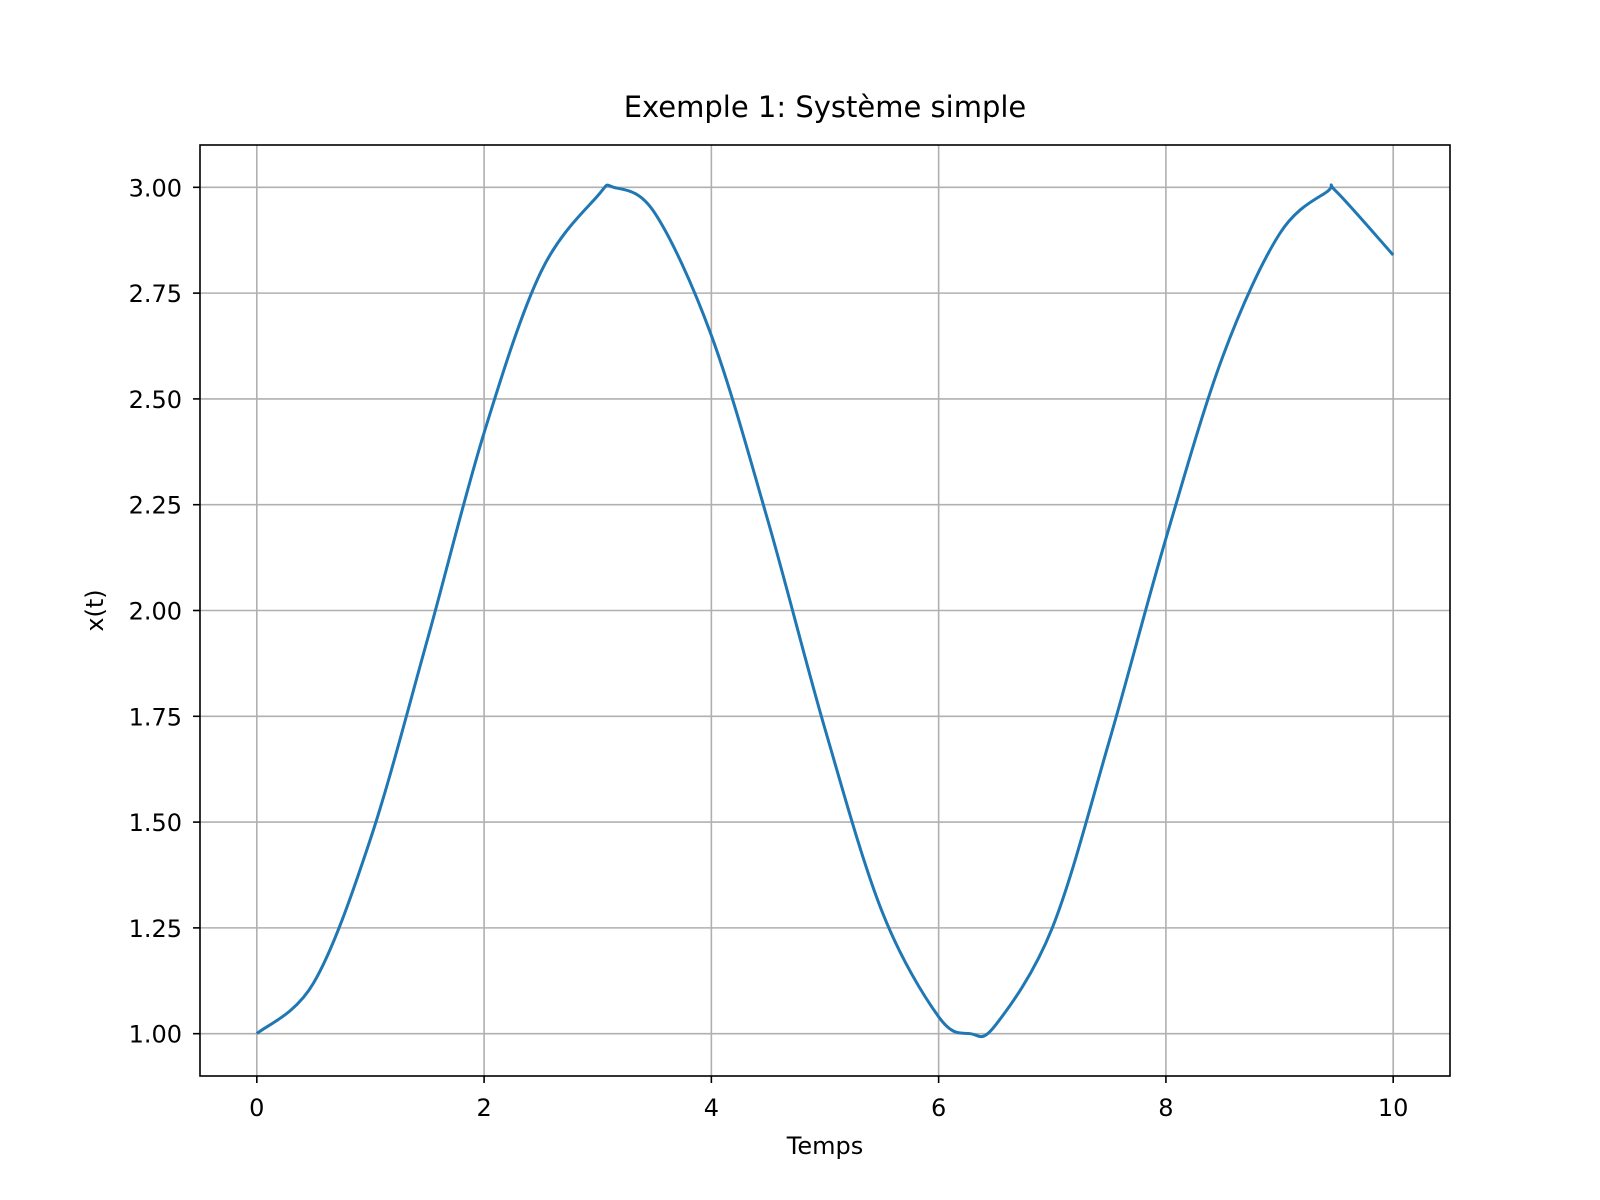  I want to click on x-tick-label: 8, so click(1165, 1108).